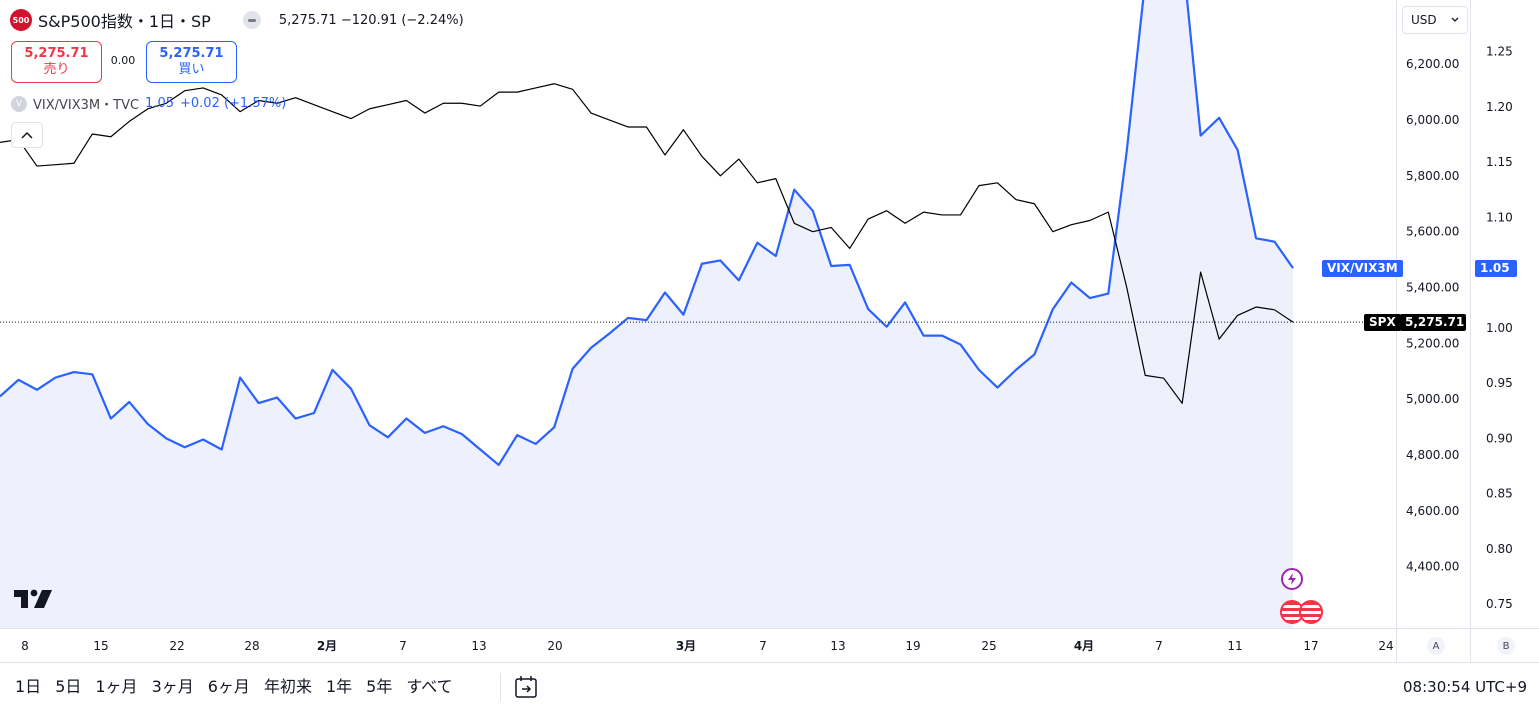  I want to click on overlay-change: +0.02 (+1.57%), so click(233, 103).